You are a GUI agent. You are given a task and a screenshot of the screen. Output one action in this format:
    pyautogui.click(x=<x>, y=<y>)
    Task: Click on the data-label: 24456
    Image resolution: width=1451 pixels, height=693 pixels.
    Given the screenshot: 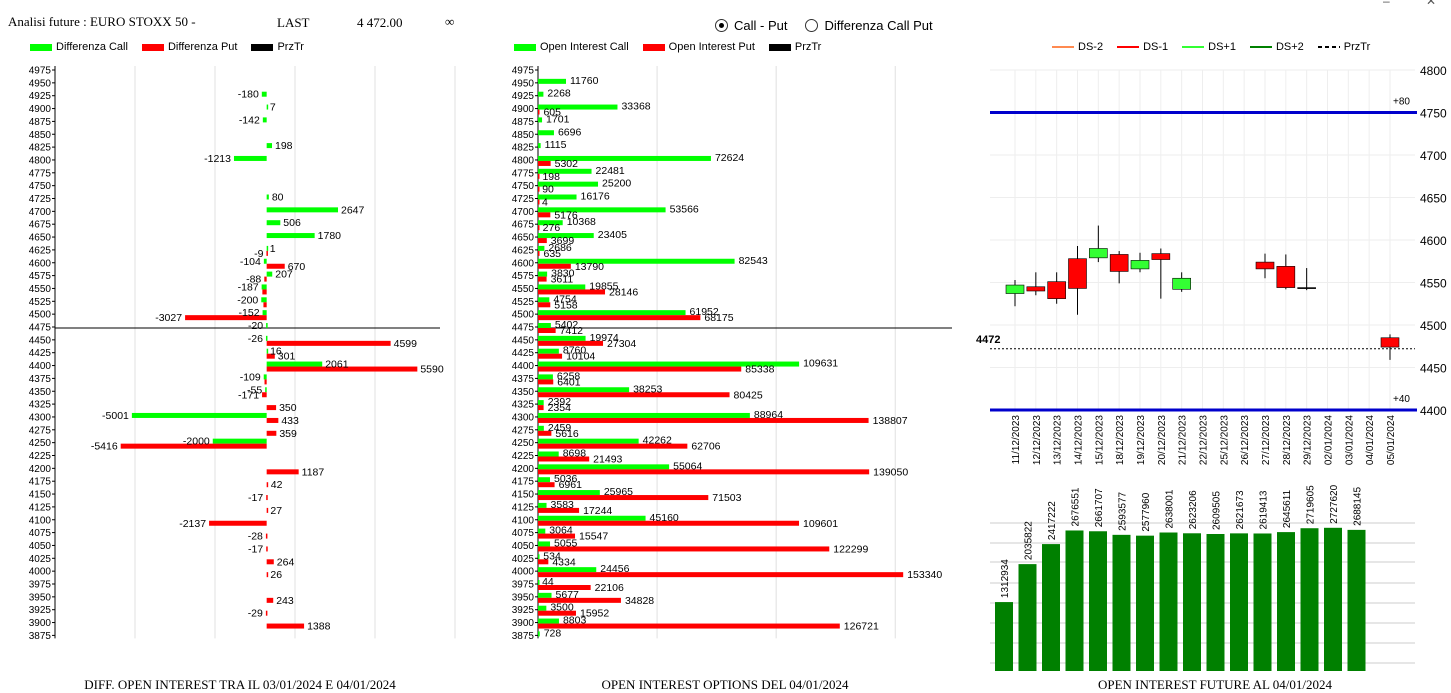 What is the action you would take?
    pyautogui.click(x=614, y=569)
    